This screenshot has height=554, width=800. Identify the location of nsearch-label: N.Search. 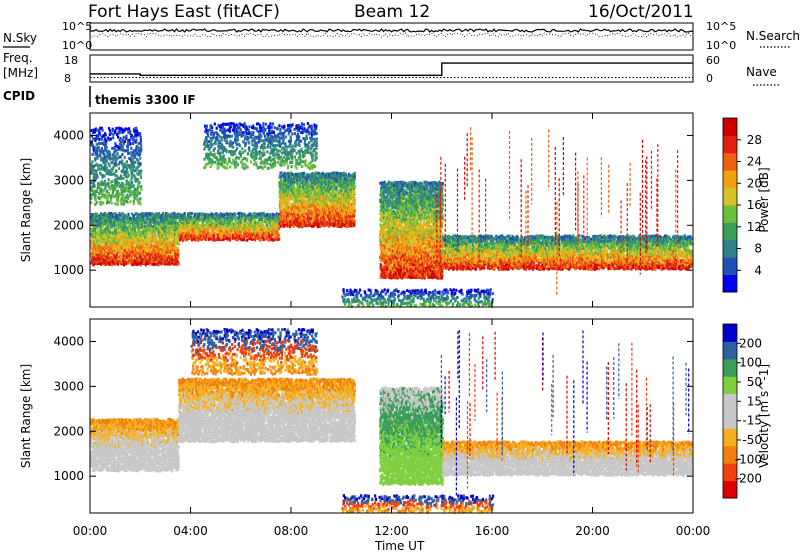
(773, 36).